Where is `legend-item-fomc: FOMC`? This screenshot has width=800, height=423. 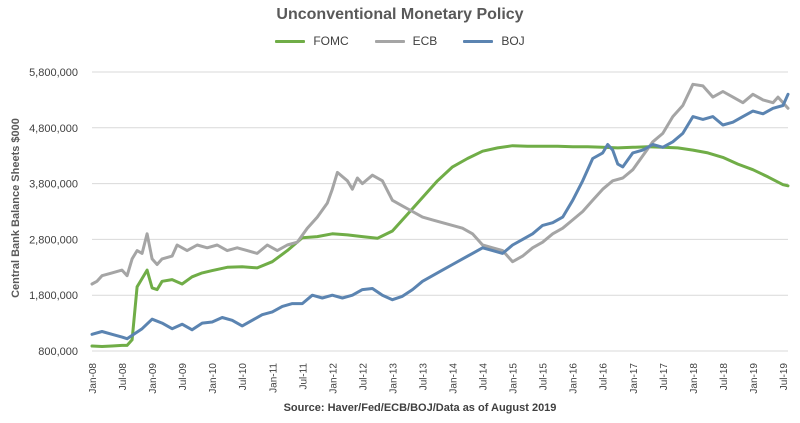
legend-item-fomc: FOMC is located at coordinates (312, 41).